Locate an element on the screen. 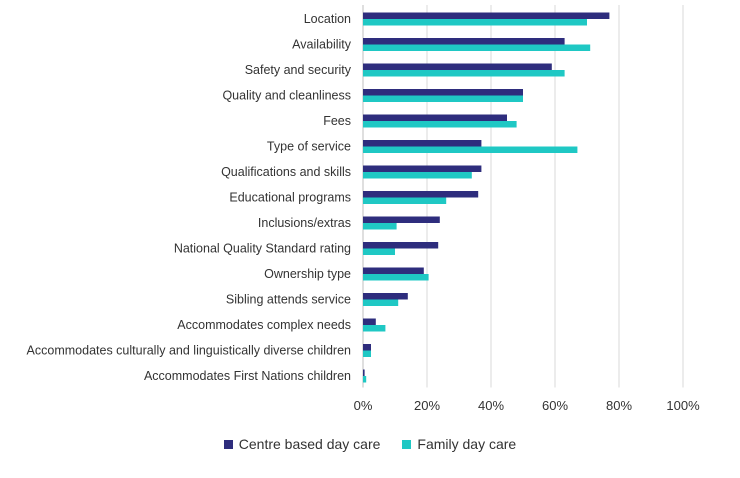 This screenshot has height=478, width=740. legend-label-family: Family day care is located at coordinates (467, 444).